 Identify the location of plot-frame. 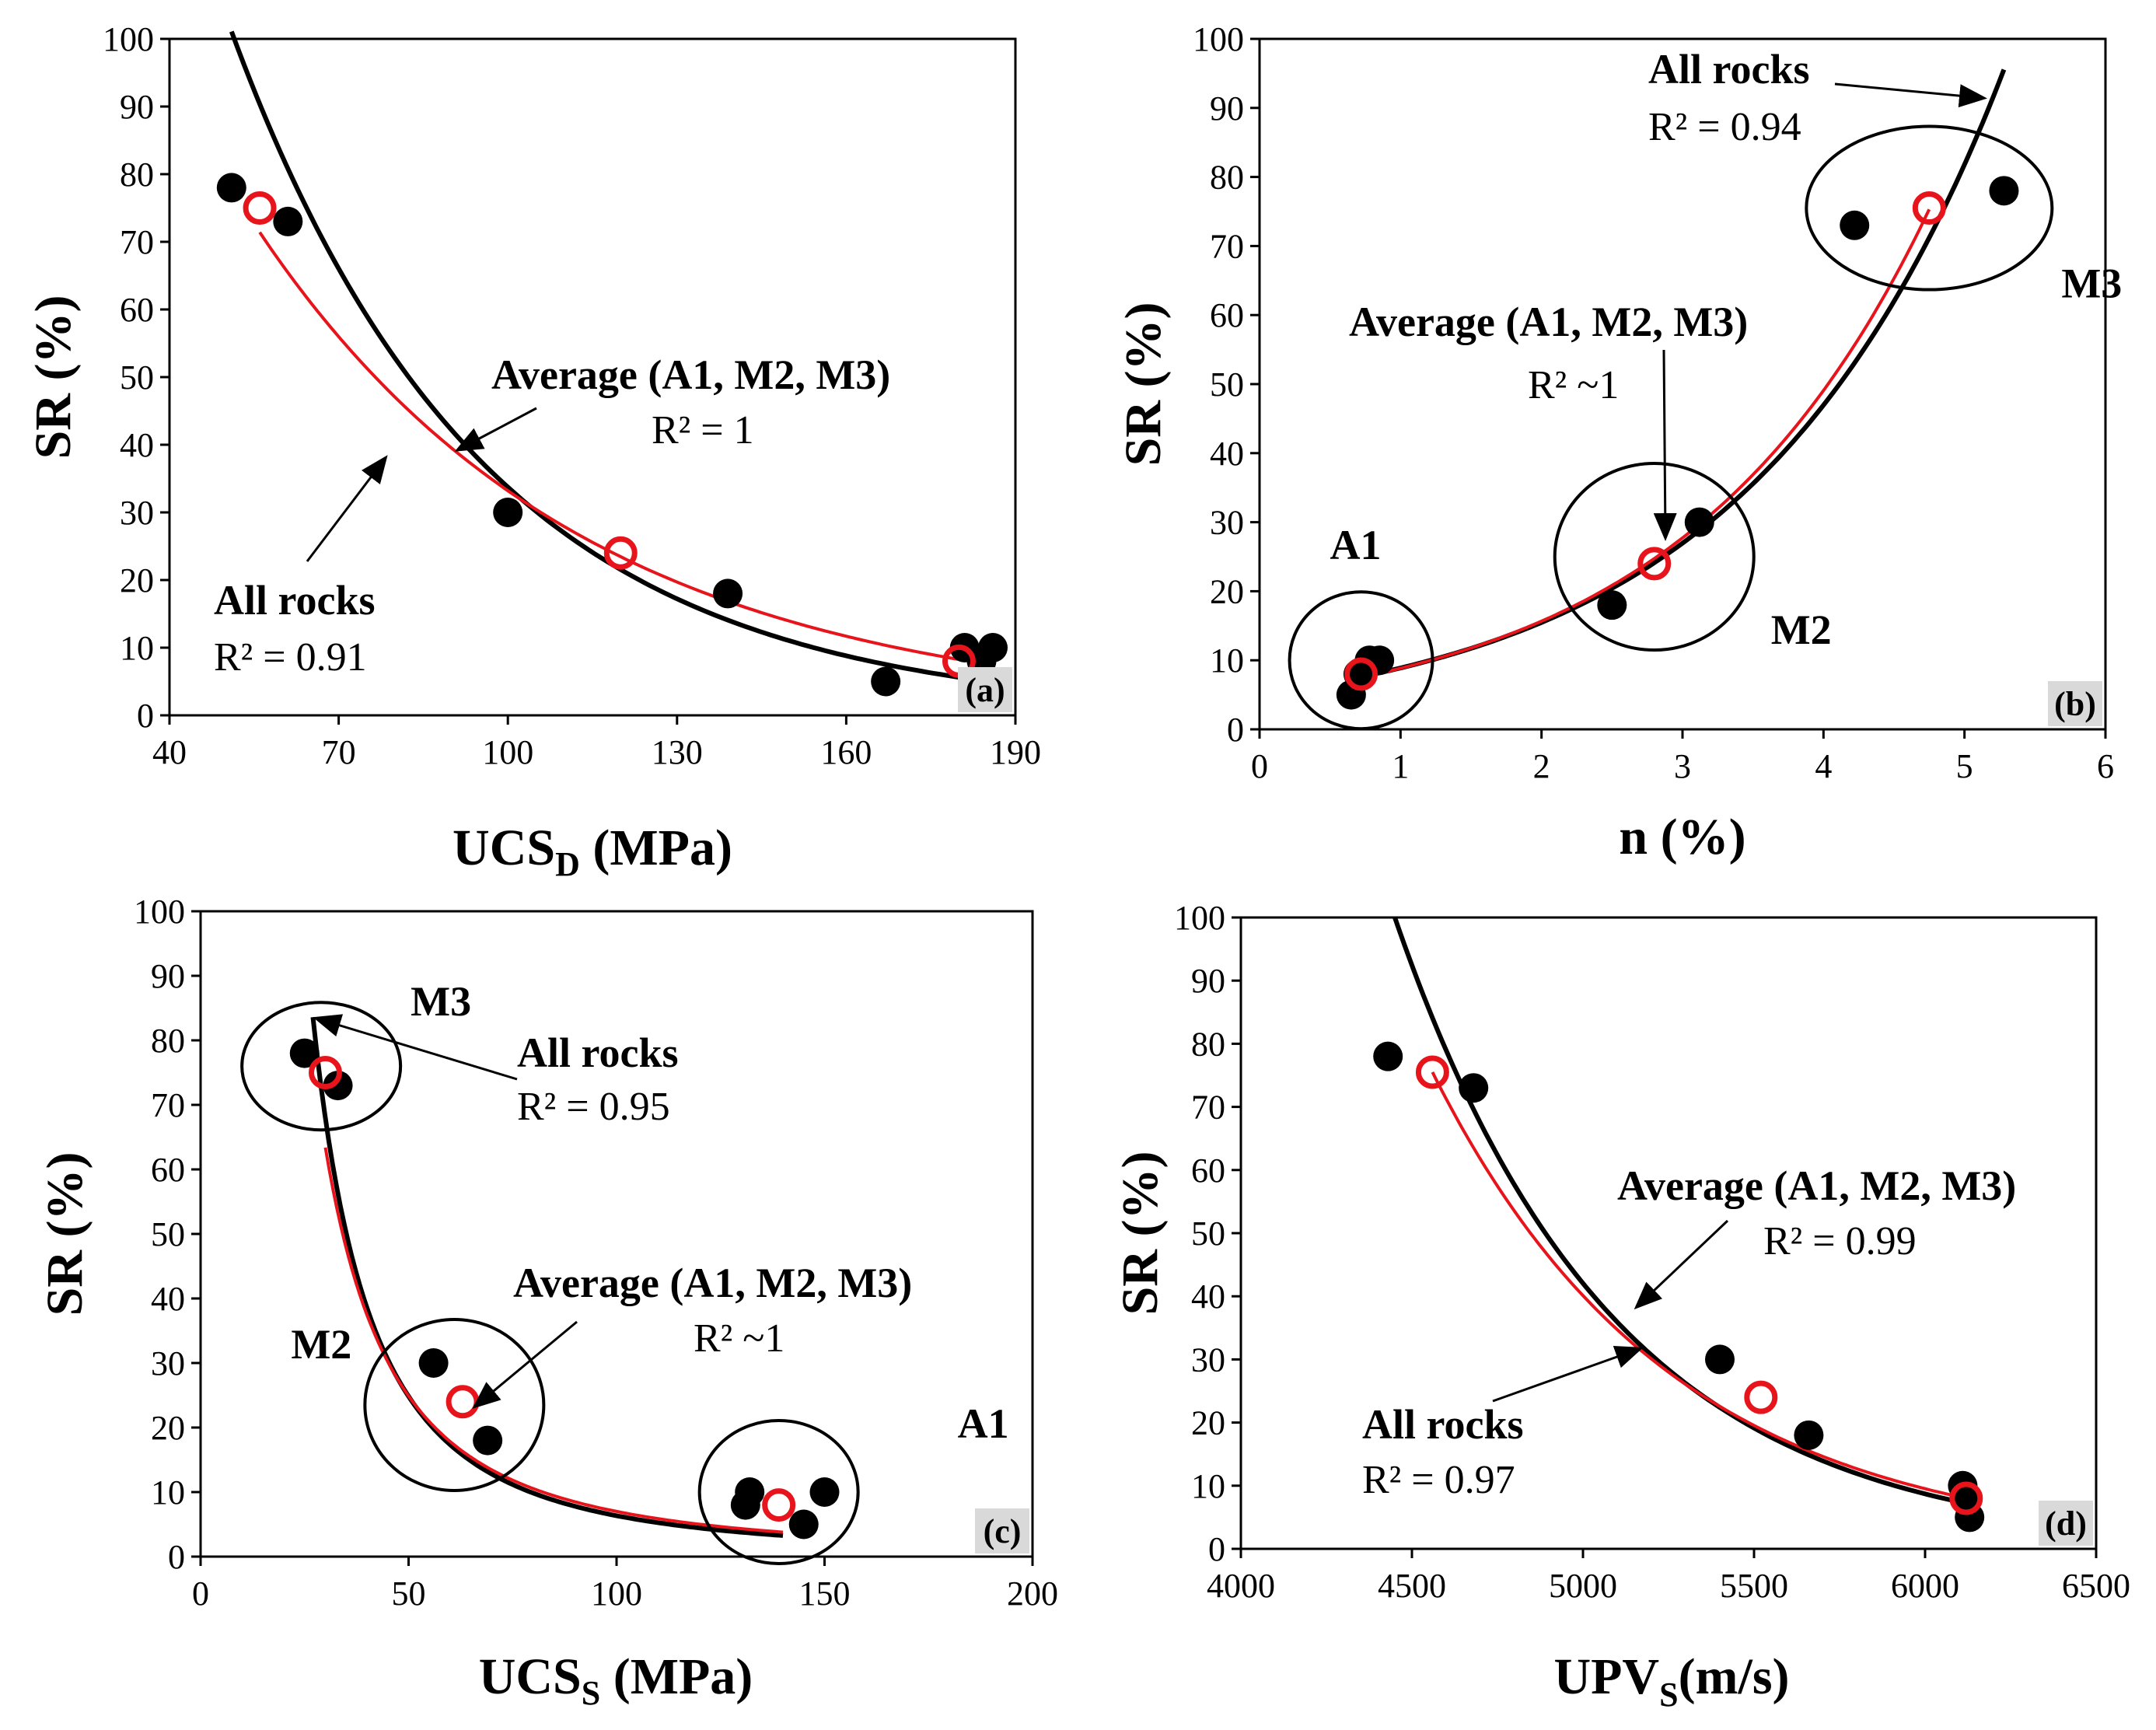
(616, 1234).